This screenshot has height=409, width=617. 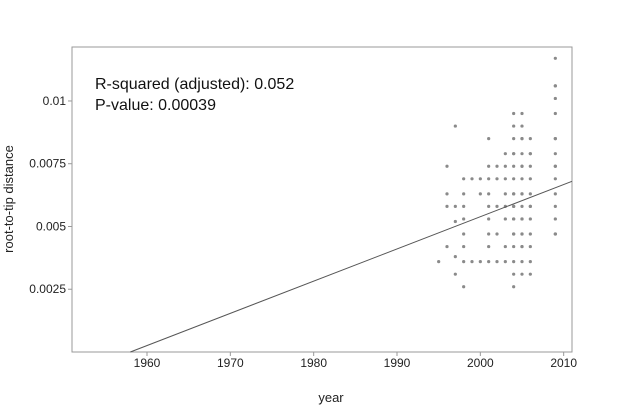 What do you see at coordinates (497, 172) in the screenshot?
I see `data-points` at bounding box center [497, 172].